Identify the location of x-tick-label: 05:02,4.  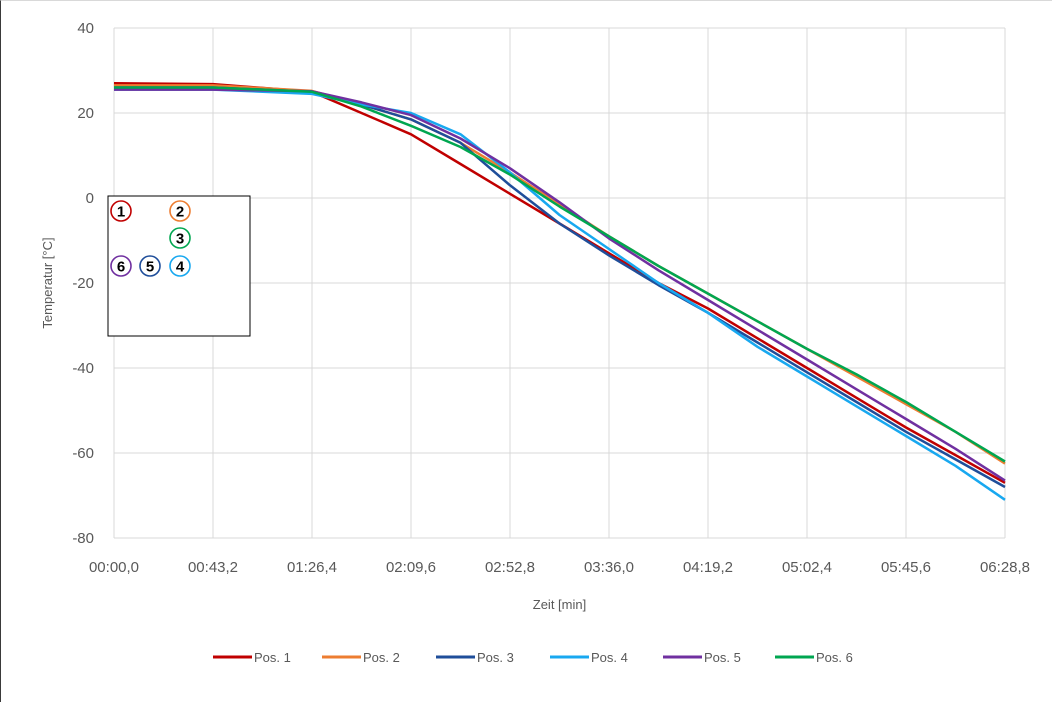
(807, 567).